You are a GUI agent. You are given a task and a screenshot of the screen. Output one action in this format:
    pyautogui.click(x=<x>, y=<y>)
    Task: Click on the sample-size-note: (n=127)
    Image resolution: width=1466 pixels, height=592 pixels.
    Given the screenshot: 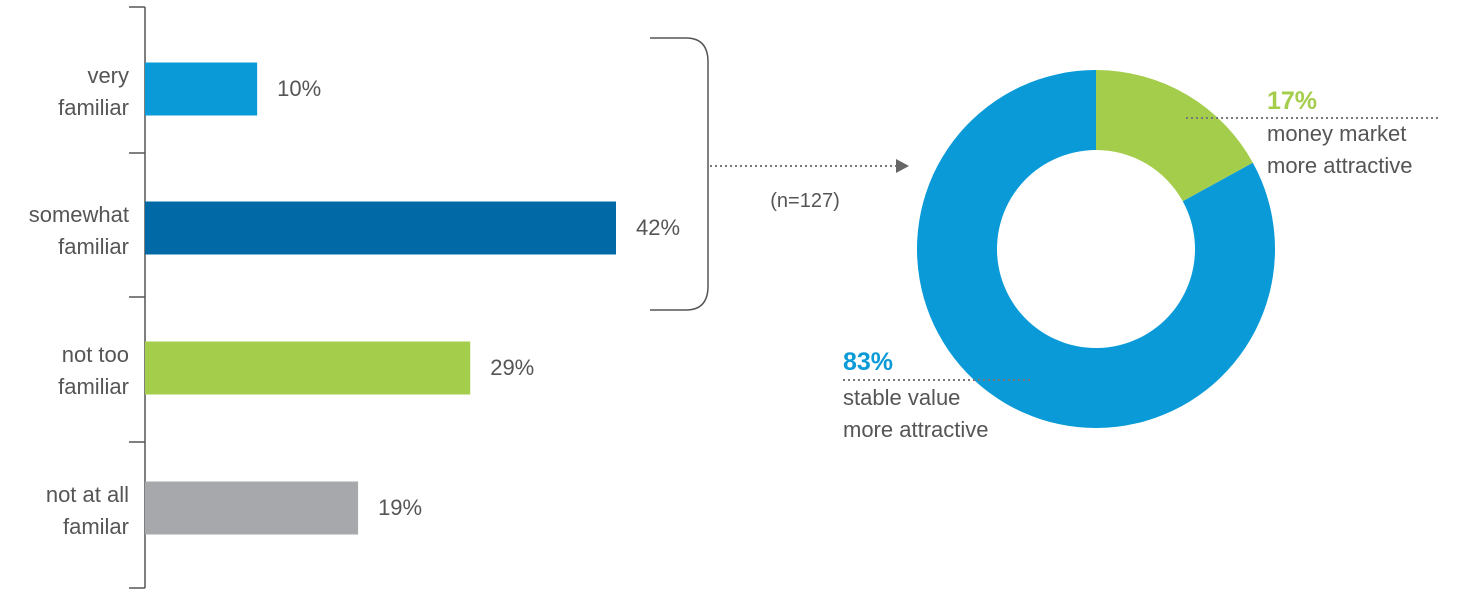 What is the action you would take?
    pyautogui.click(x=805, y=201)
    